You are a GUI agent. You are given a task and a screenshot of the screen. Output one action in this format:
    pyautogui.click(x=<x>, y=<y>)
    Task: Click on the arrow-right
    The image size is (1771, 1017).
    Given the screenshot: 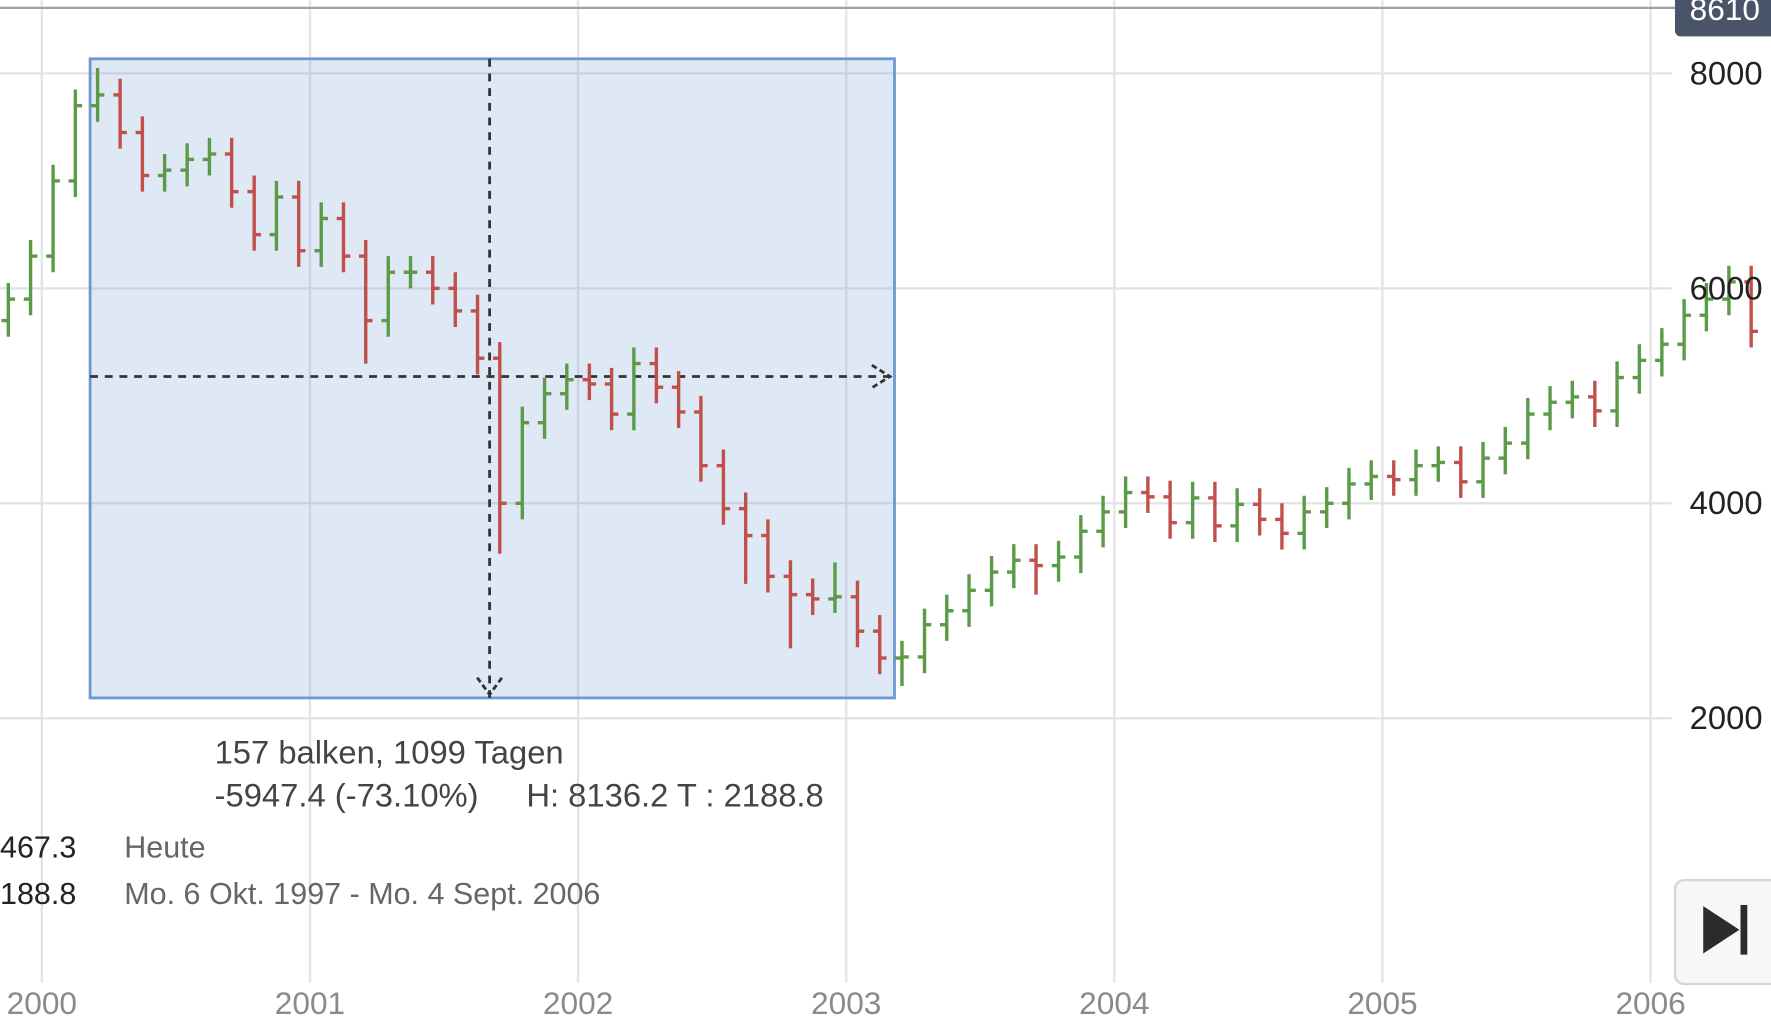 What is the action you would take?
    pyautogui.click(x=882, y=376)
    